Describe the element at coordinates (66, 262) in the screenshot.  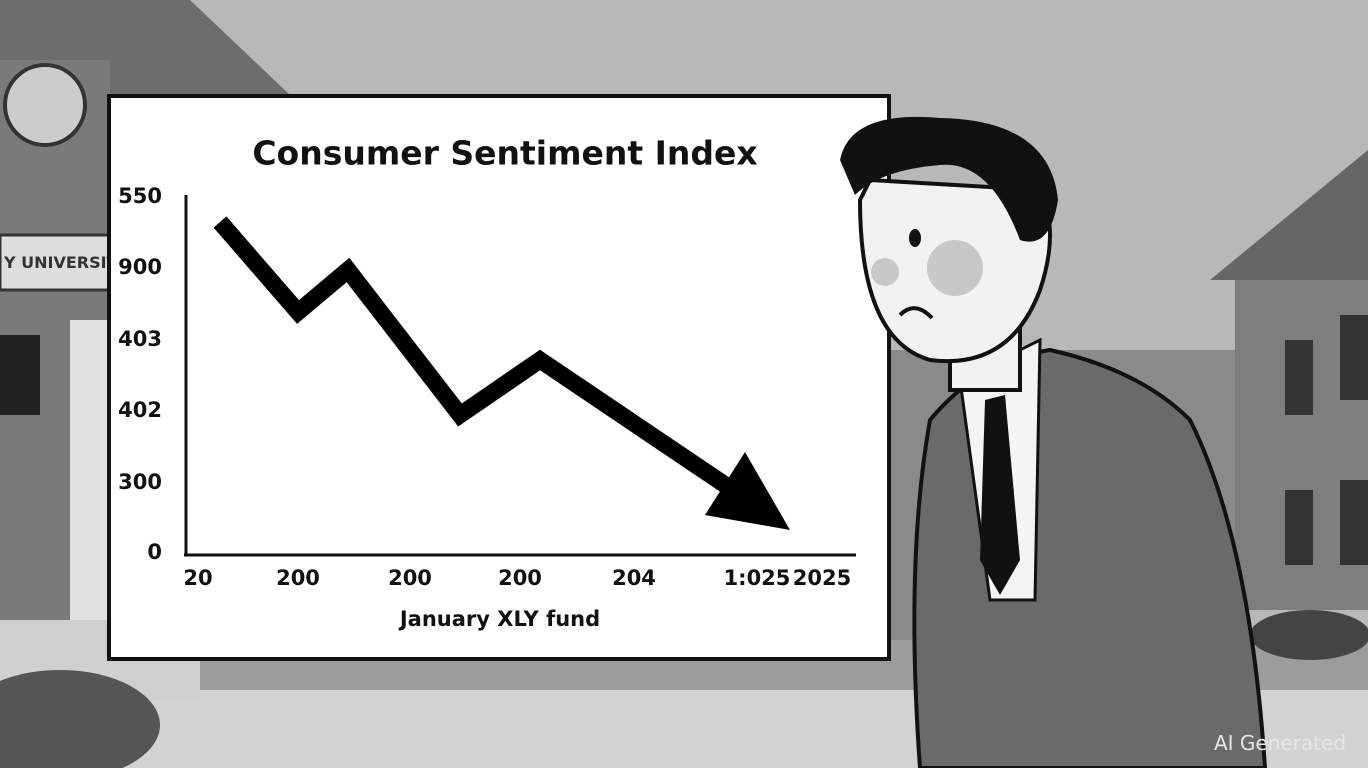
I see `building-sign: Y UNIVERSITY` at that location.